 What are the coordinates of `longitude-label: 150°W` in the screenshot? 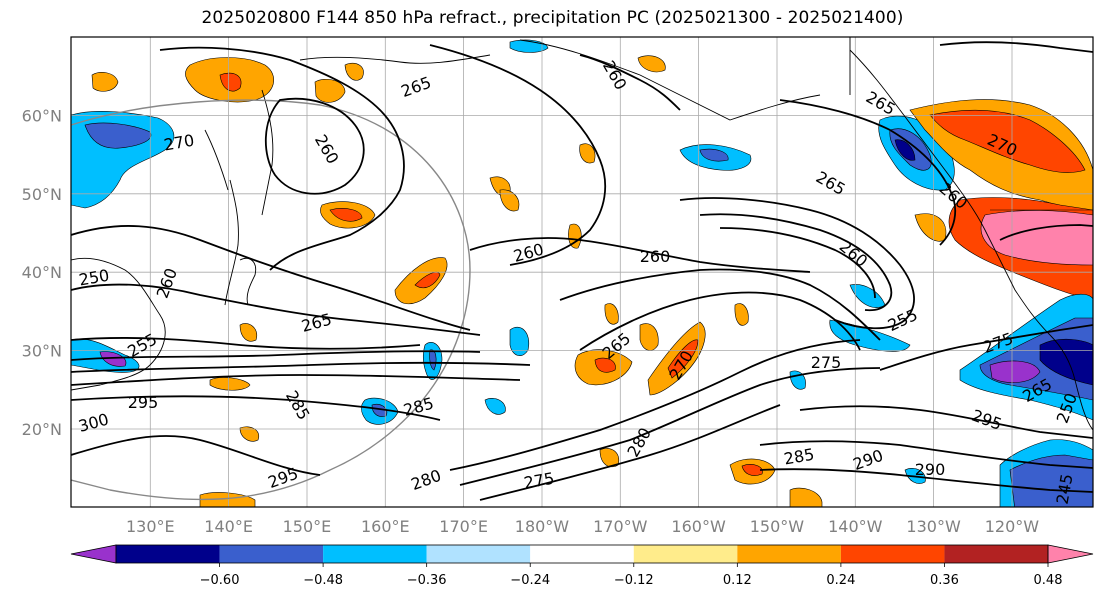 It's located at (777, 526).